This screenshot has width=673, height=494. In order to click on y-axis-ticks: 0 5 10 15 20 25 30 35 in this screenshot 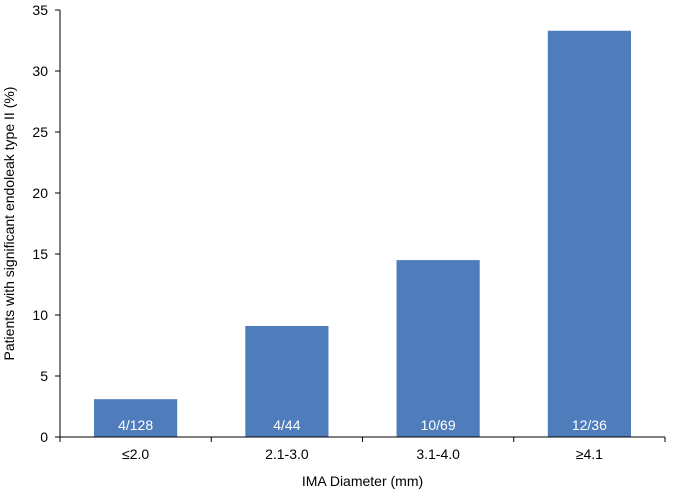, I will do `click(46, 223)`.